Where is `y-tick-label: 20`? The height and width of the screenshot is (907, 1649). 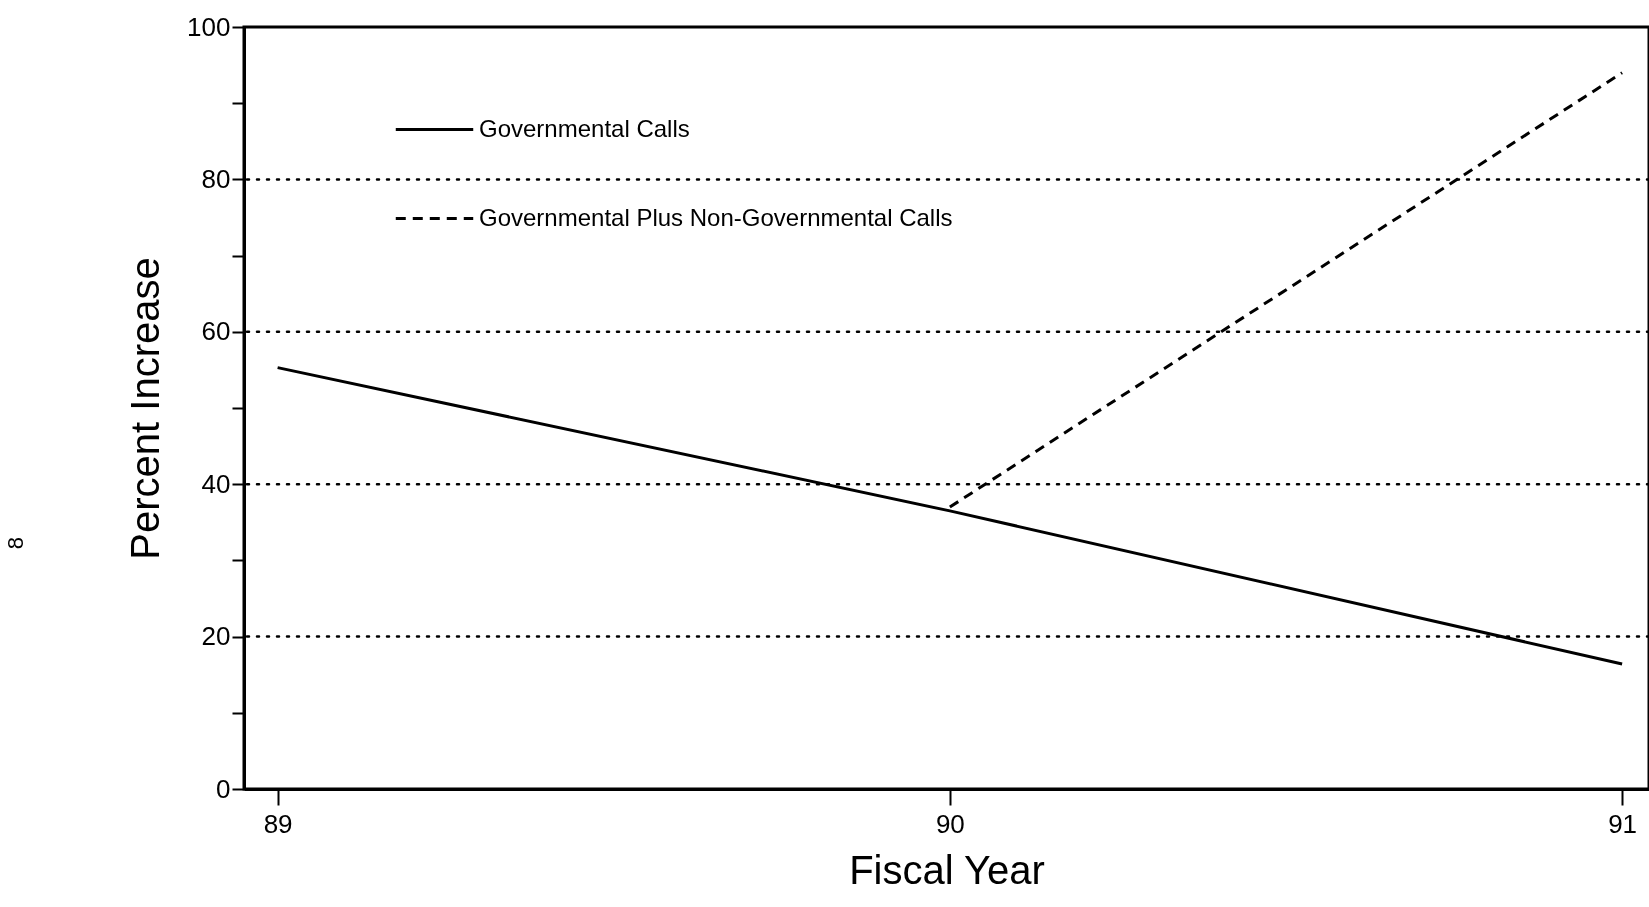
y-tick-label: 20 is located at coordinates (216, 636).